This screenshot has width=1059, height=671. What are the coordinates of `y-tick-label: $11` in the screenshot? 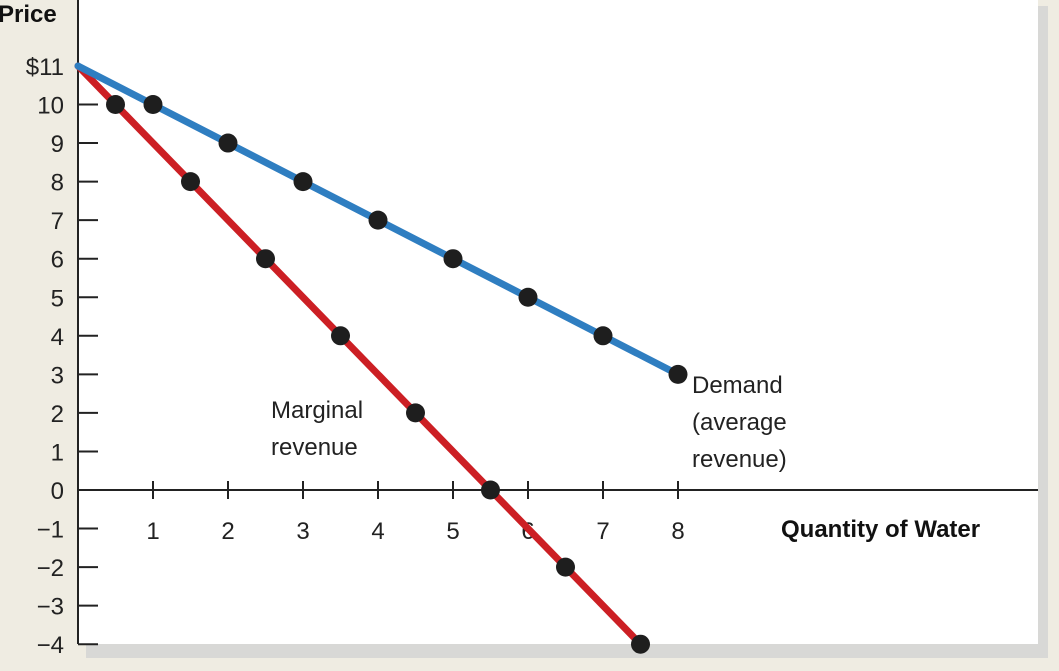 It's located at (45, 67).